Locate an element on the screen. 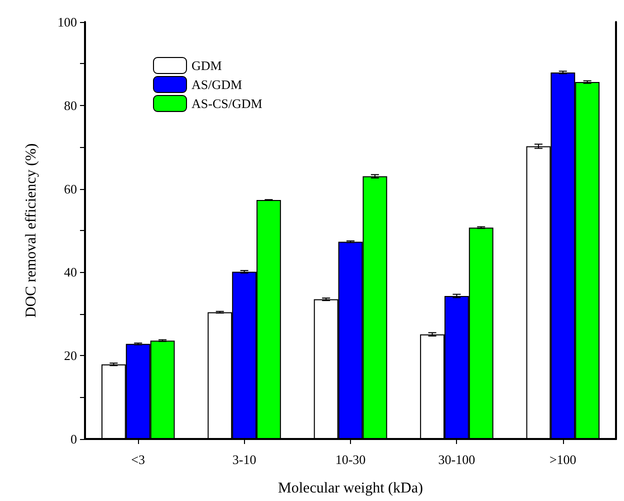  legend-label: GDM is located at coordinates (207, 65).